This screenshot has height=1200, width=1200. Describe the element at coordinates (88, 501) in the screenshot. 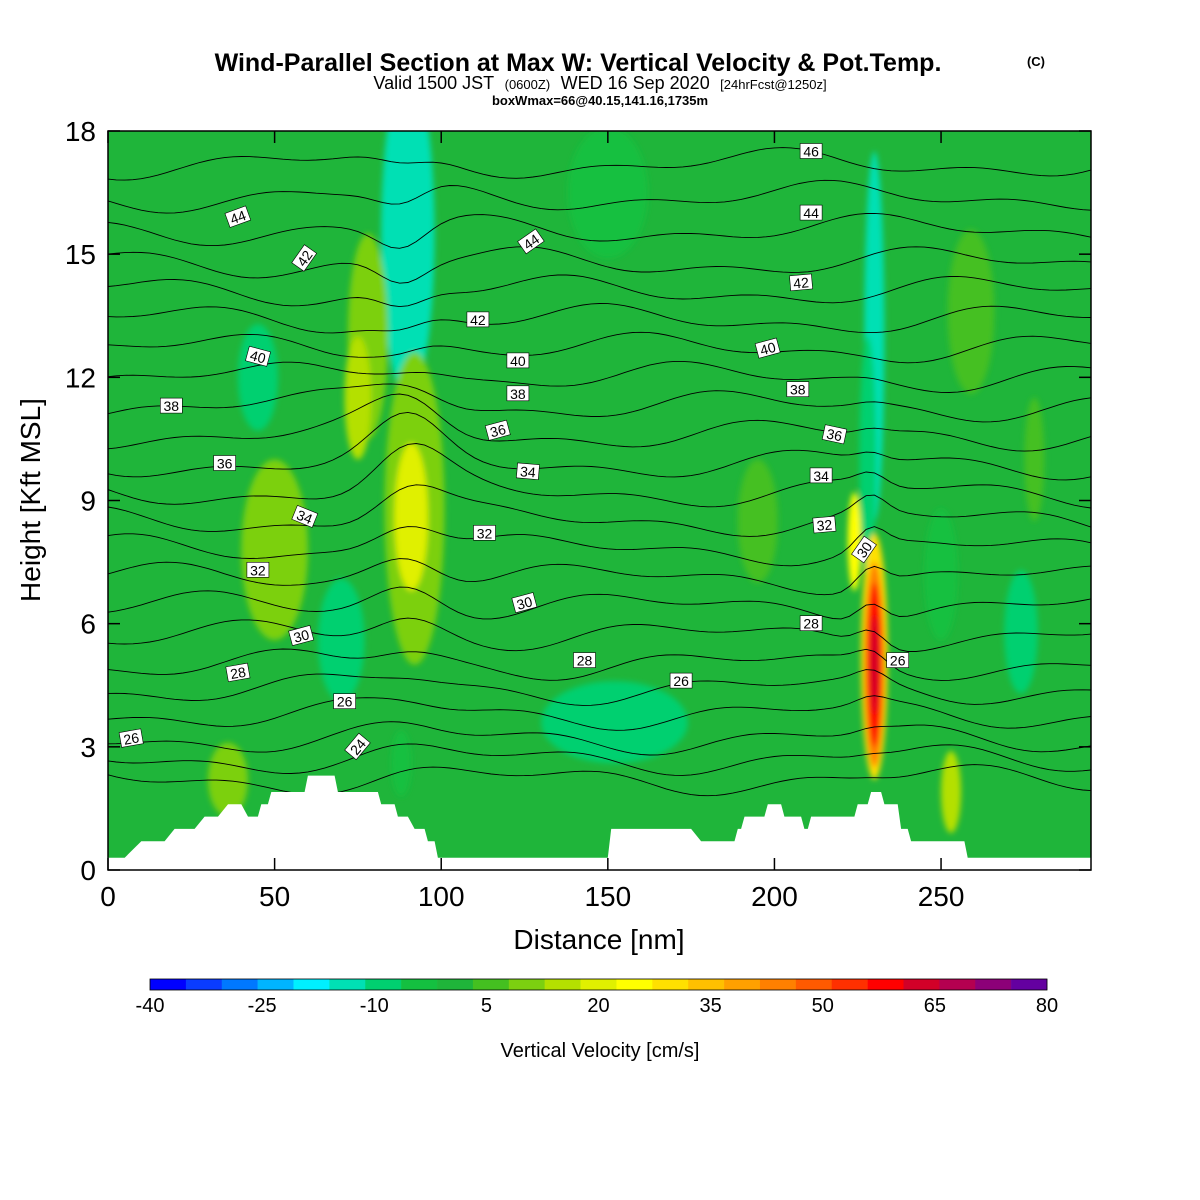

I see `y-tick-label: 9` at that location.